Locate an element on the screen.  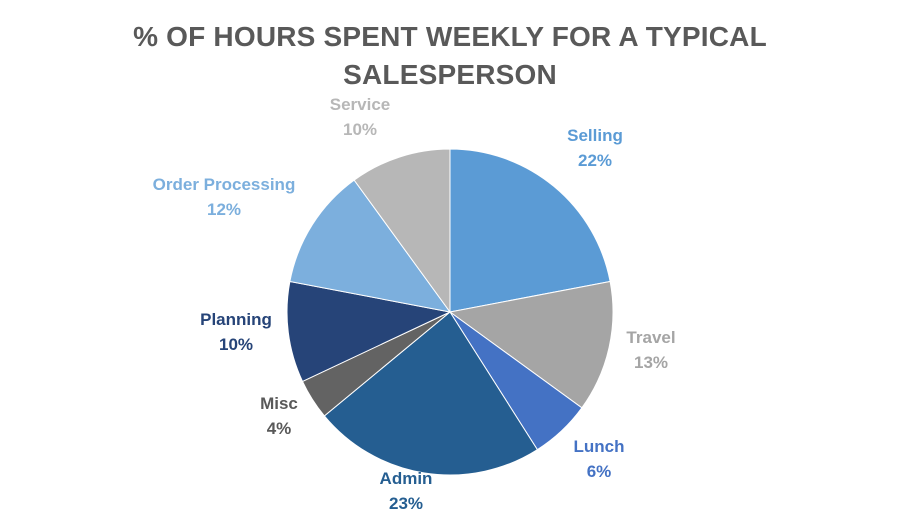
slice-value-admin: 23% is located at coordinates (406, 503).